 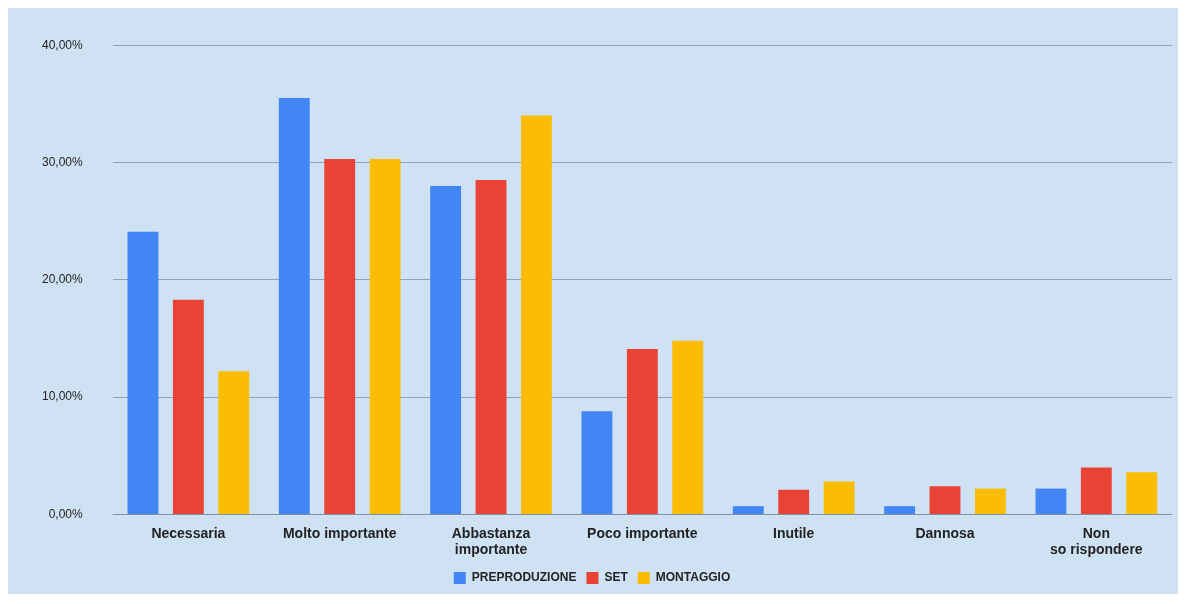 What do you see at coordinates (63, 279) in the screenshot?
I see `y-tick-label: 20,00%` at bounding box center [63, 279].